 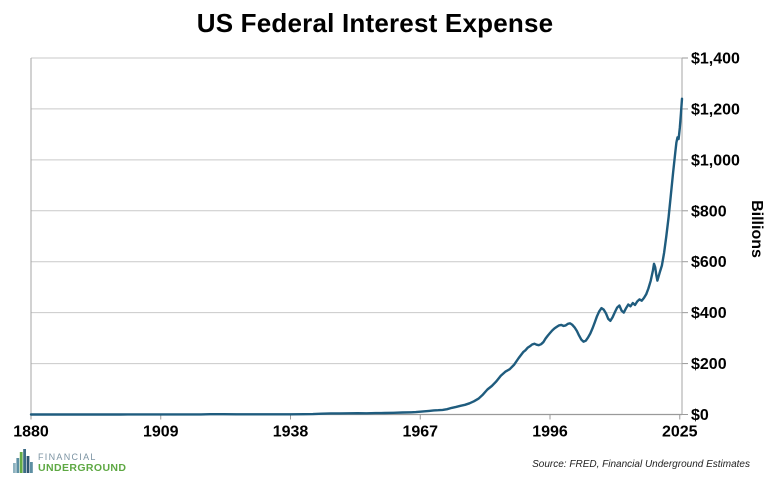 I want to click on x-tick-label: 1996, so click(x=550, y=432).